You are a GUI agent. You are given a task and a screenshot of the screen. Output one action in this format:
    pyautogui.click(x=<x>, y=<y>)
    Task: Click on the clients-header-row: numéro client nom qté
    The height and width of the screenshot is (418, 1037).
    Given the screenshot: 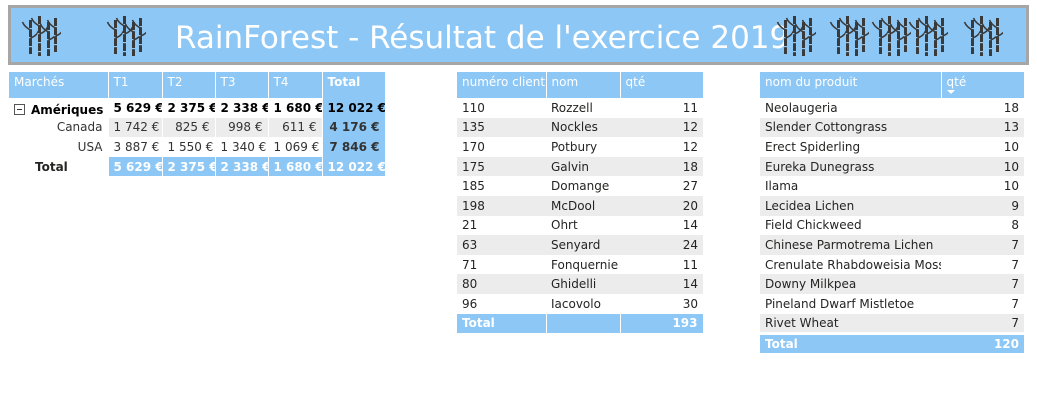 What is the action you would take?
    pyautogui.click(x=580, y=85)
    